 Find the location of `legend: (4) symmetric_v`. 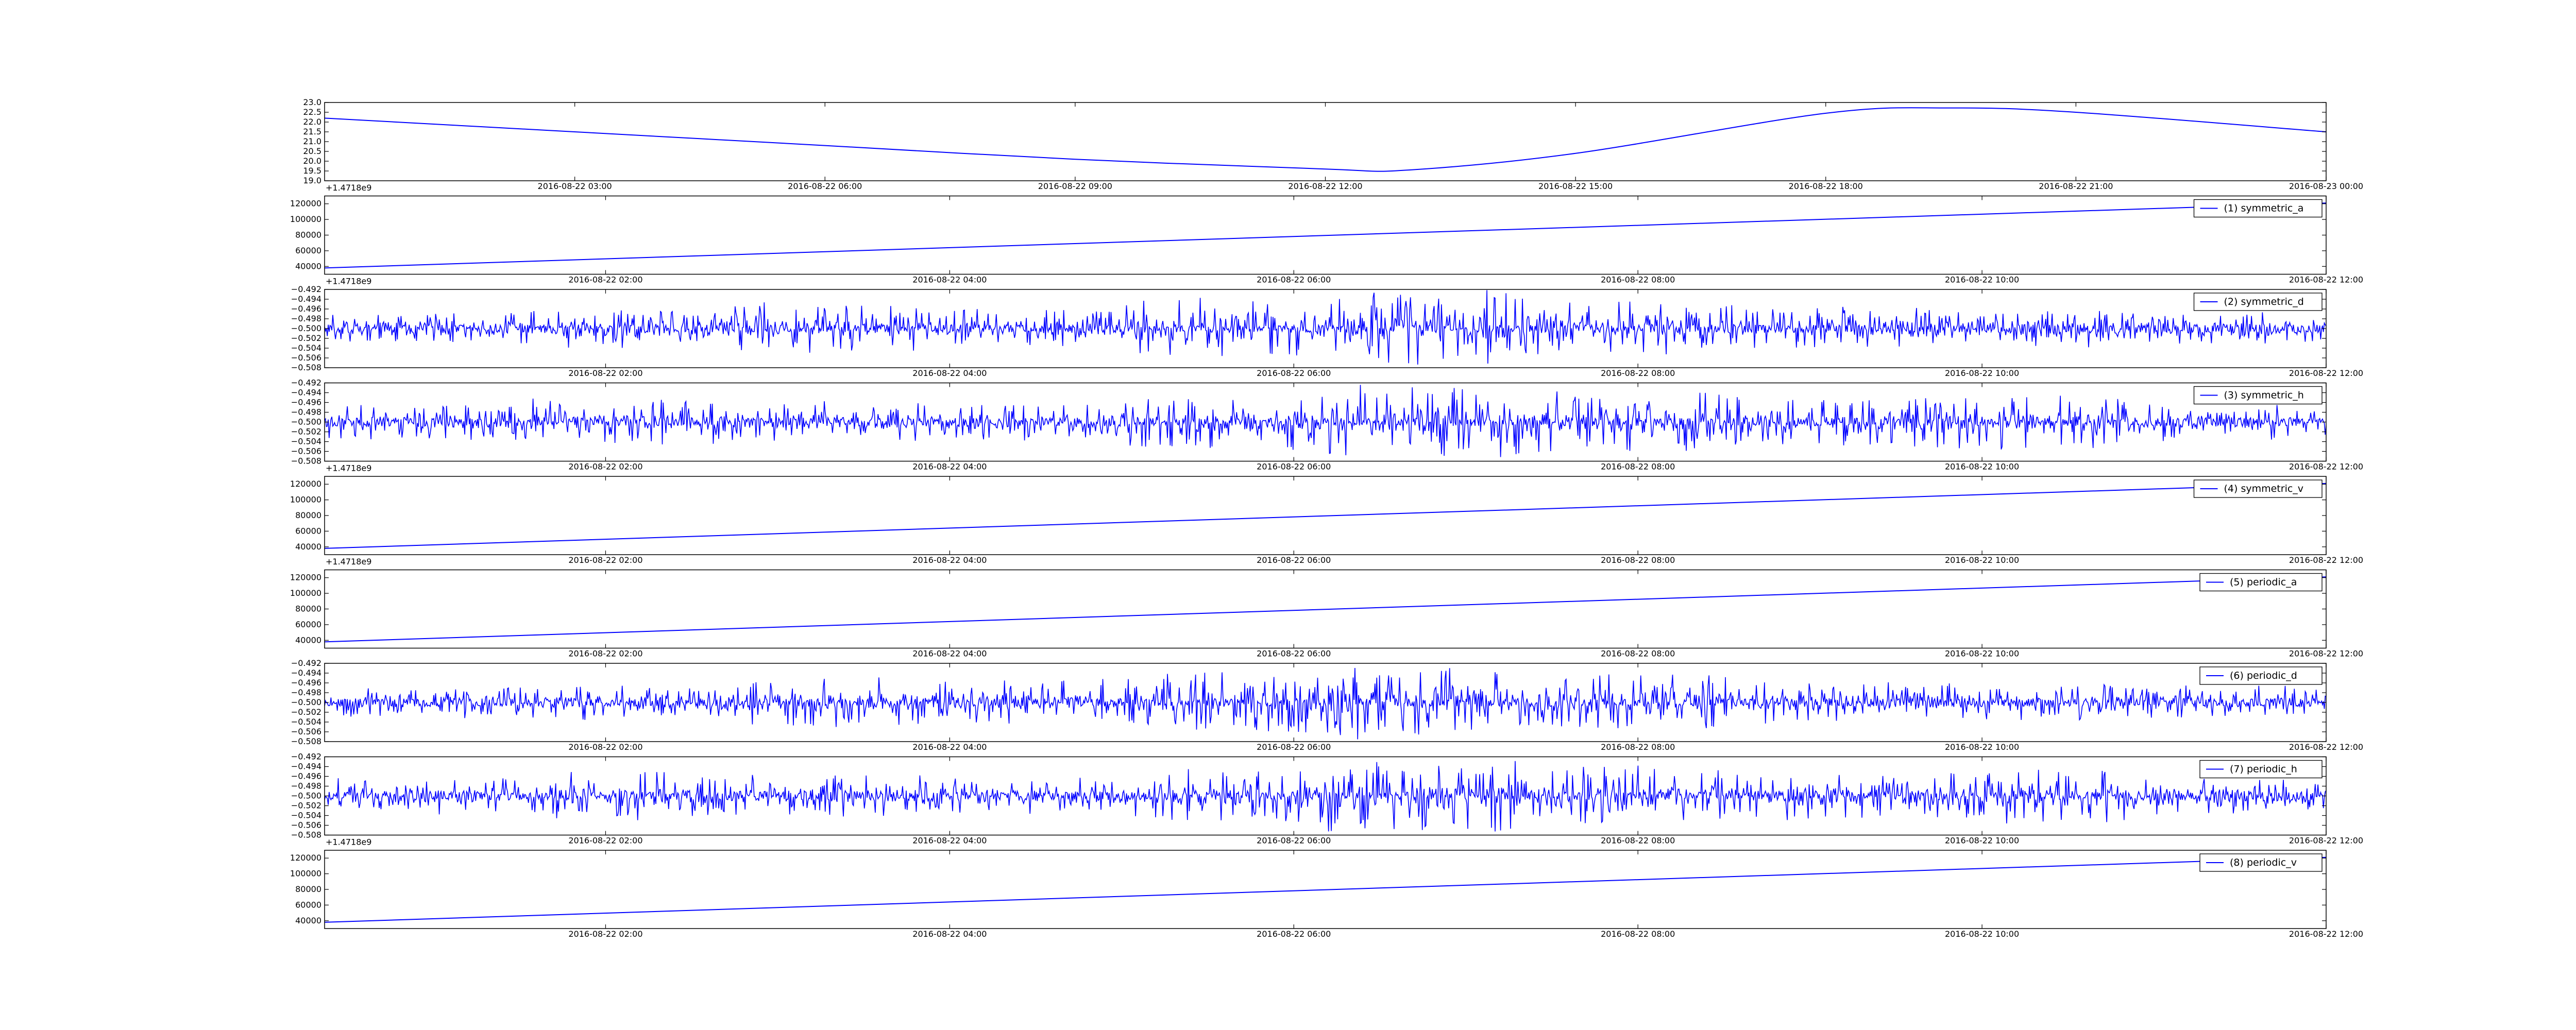

legend: (4) symmetric_v is located at coordinates (2258, 488).